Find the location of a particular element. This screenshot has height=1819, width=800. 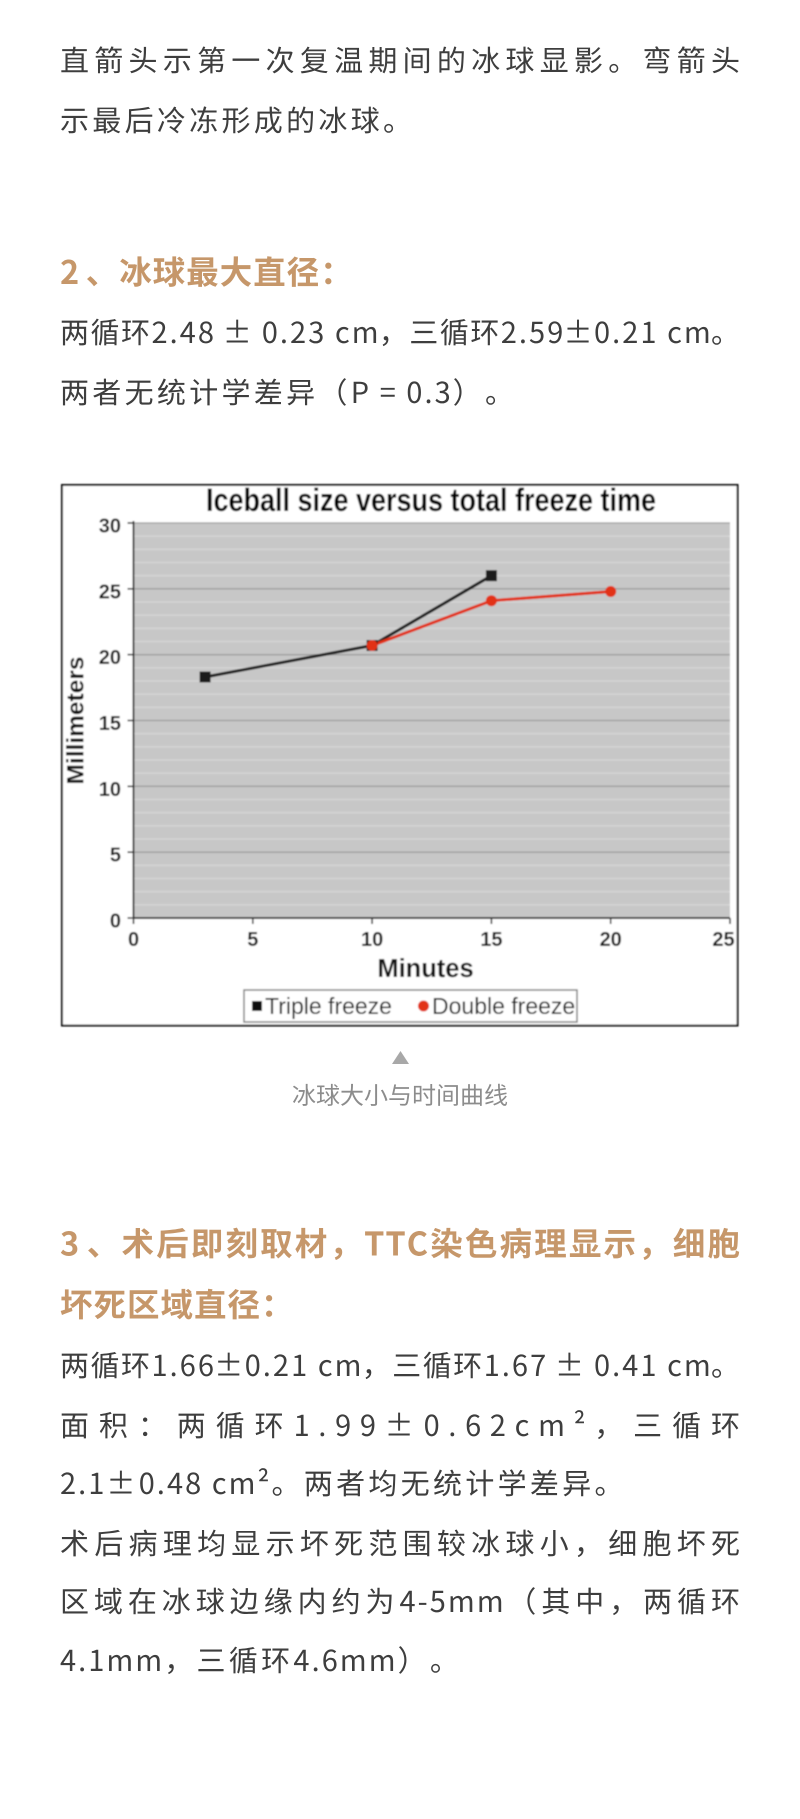

svg-text: Minutes is located at coordinates (425, 969).